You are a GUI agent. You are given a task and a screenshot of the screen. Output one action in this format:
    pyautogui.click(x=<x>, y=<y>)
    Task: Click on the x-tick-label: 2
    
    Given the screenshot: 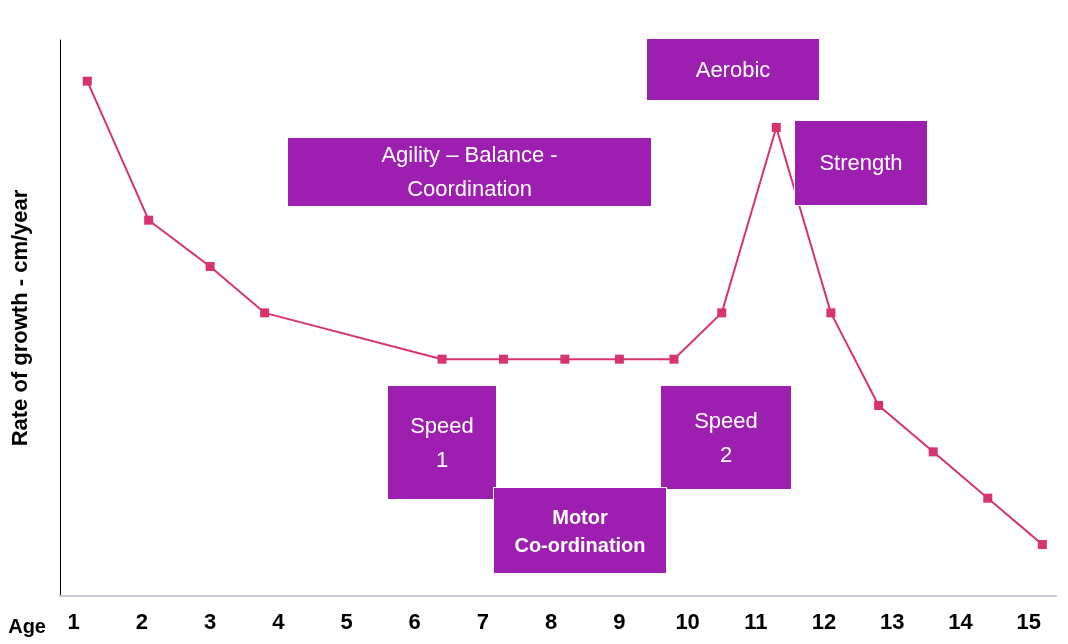 What is the action you would take?
    pyautogui.click(x=141, y=621)
    